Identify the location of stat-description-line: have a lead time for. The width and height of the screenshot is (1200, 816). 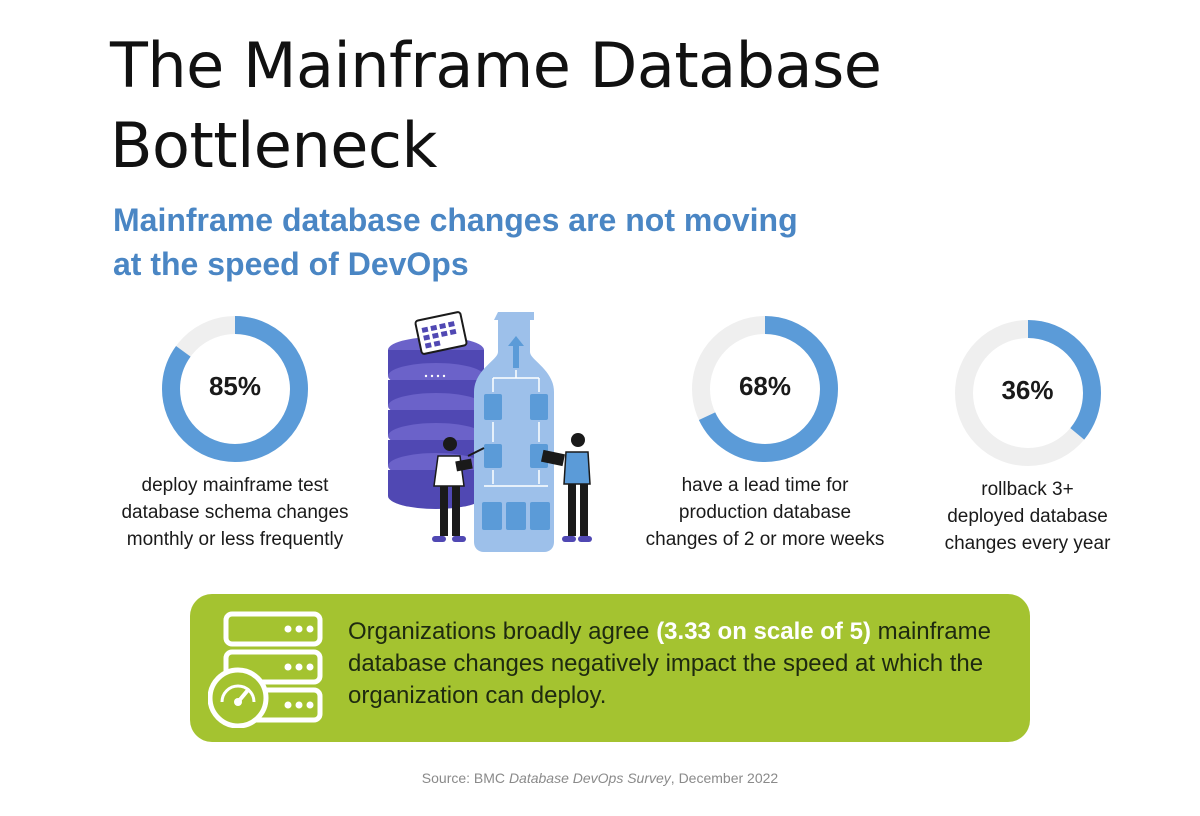
(765, 485).